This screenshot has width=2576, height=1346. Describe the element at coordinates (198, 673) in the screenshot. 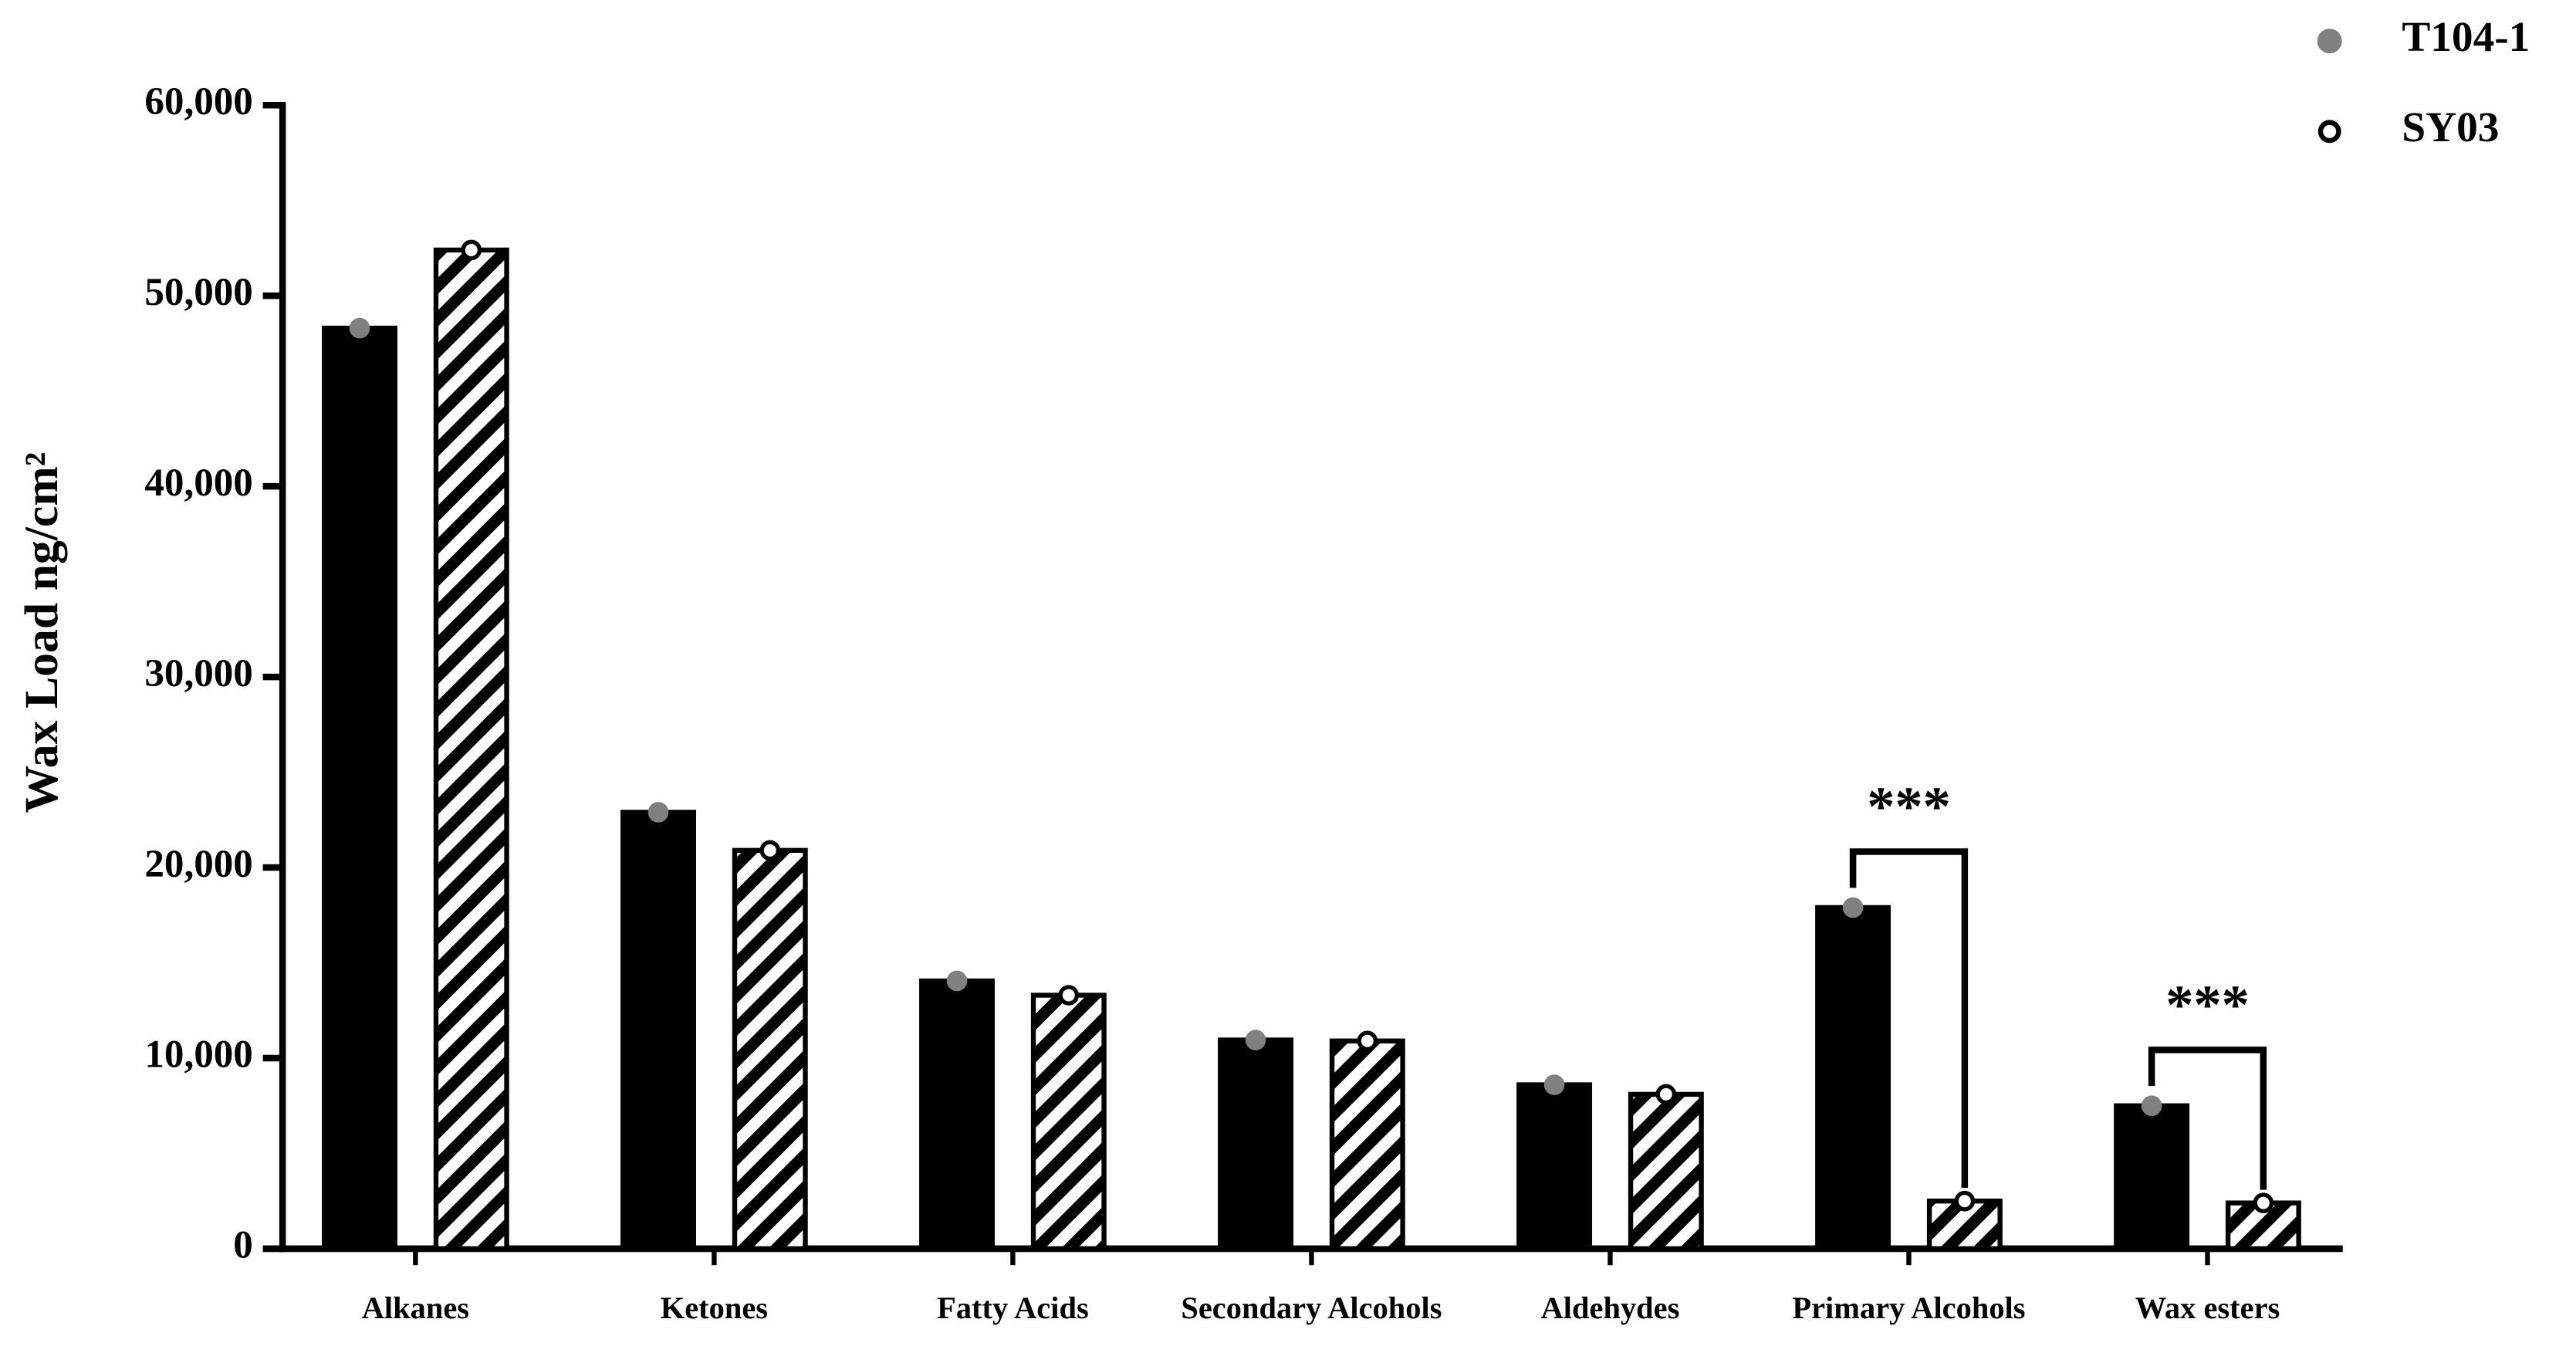

I see `y-tick-label: 30,000` at that location.